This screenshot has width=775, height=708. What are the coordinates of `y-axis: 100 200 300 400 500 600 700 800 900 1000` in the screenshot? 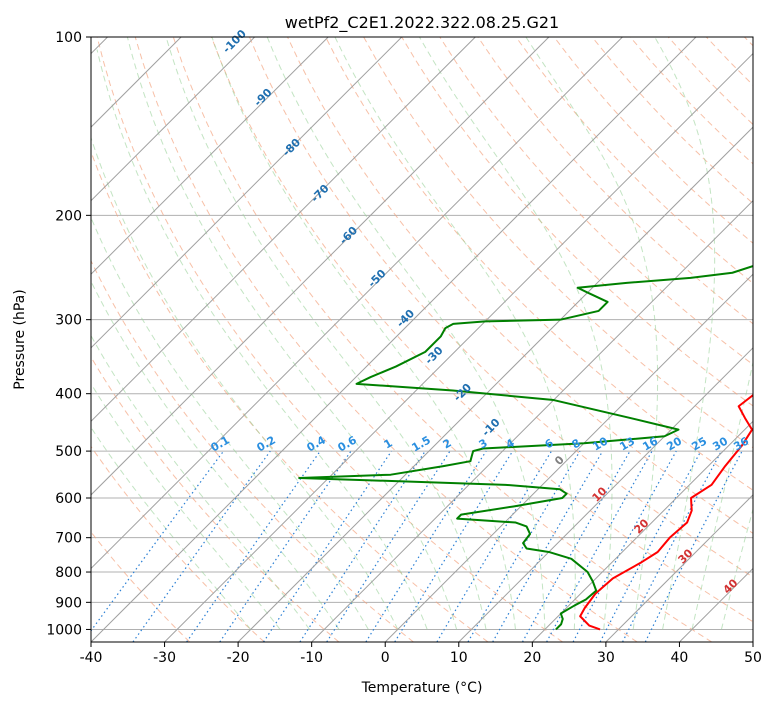 It's located at (68, 334).